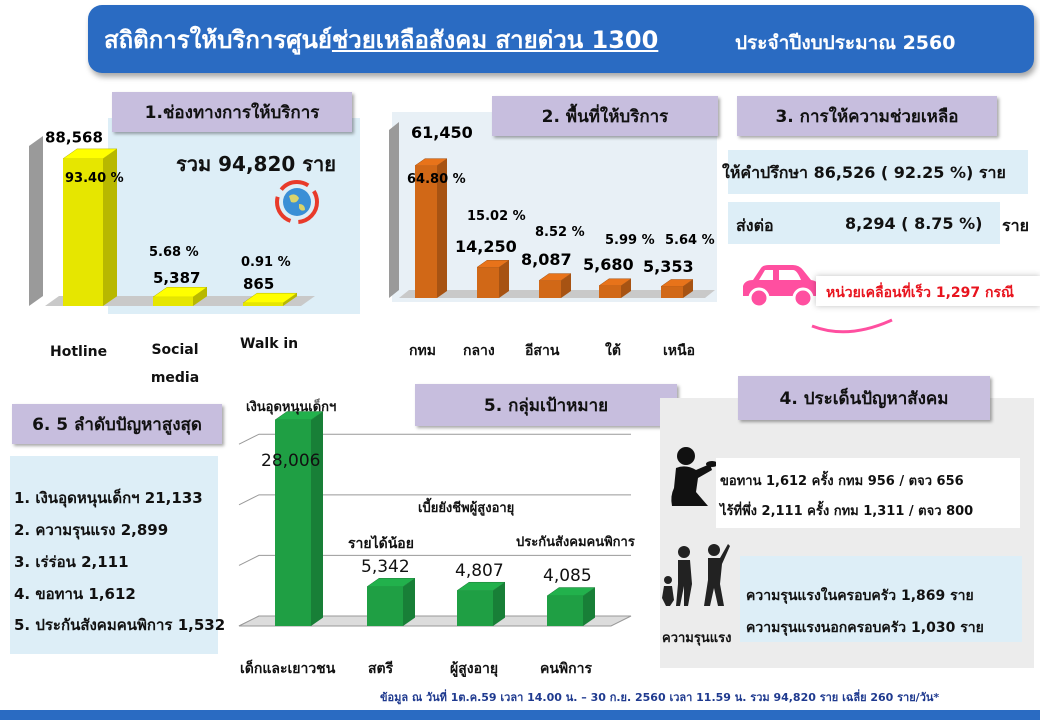 Image resolution: width=1040 pixels, height=720 pixels. I want to click on beggar-icon, so click(693, 477).